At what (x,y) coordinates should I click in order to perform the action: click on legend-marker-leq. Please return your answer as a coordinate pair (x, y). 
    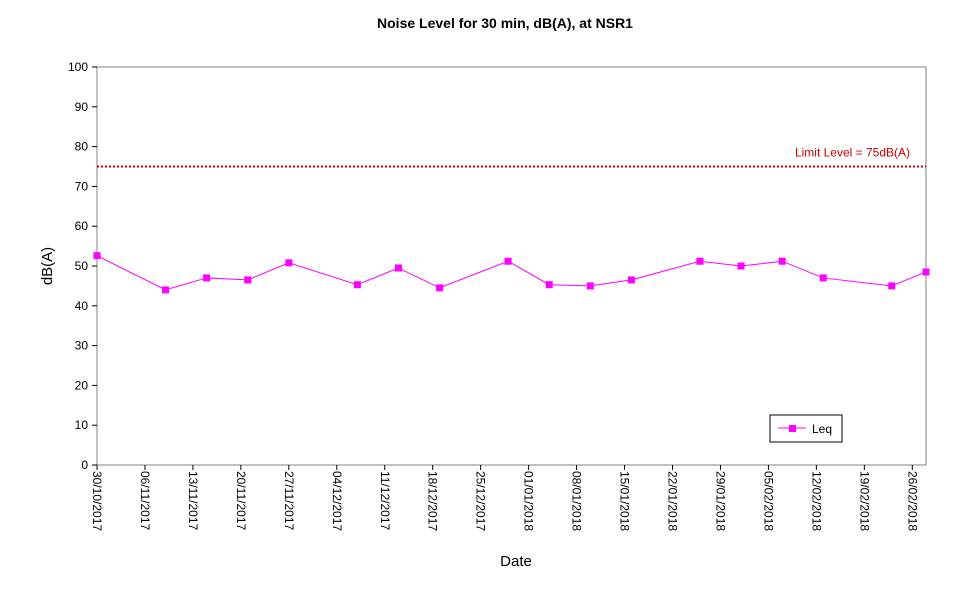
    Looking at the image, I should click on (792, 428).